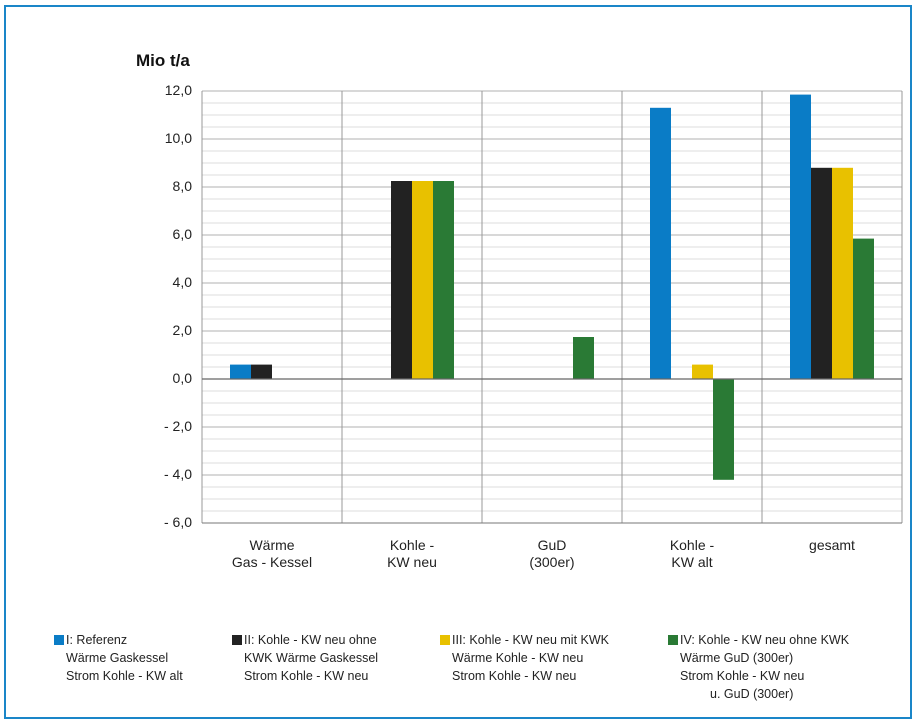  Describe the element at coordinates (177, 426) in the screenshot. I see `y-tick-label: - 2,0` at that location.